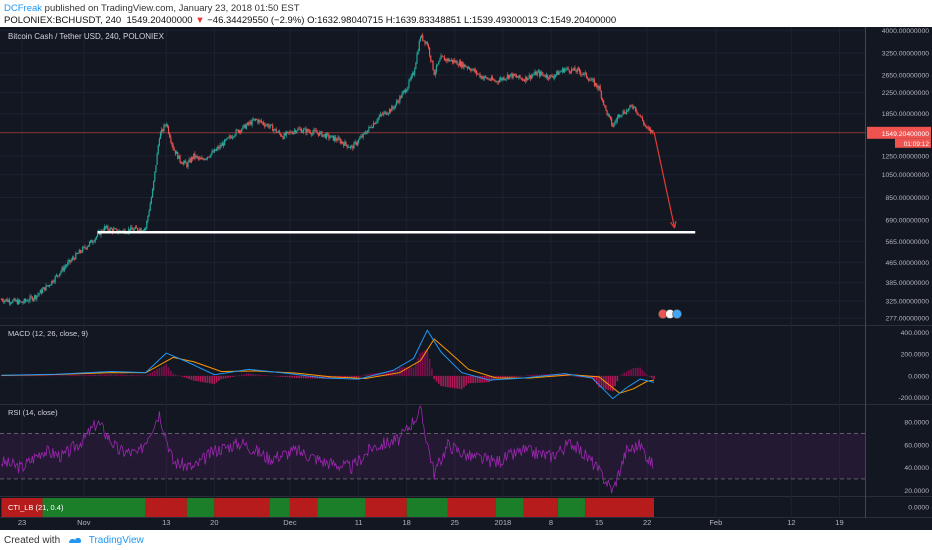 This screenshot has width=932, height=550. What do you see at coordinates (839, 522) in the screenshot?
I see `x-tick-label: 19` at bounding box center [839, 522].